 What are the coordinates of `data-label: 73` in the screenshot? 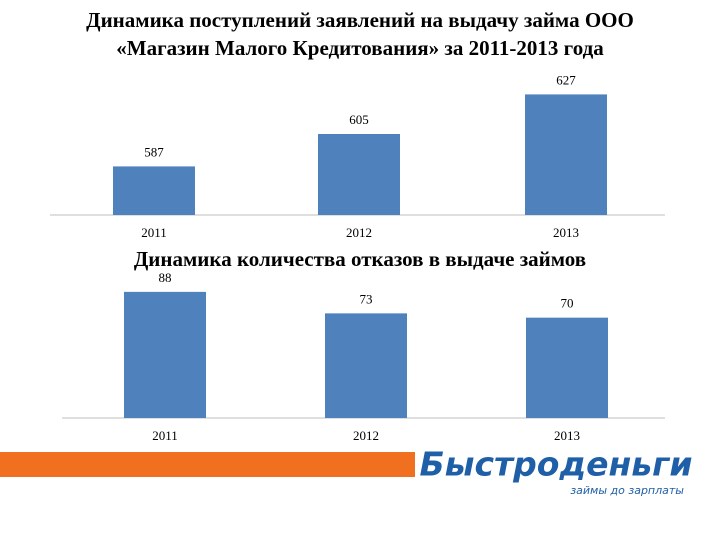 It's located at (366, 298).